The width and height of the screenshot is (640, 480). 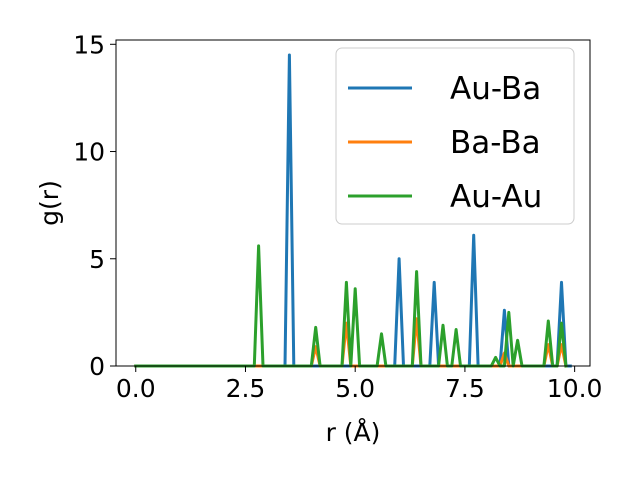 What do you see at coordinates (465, 388) in the screenshot?
I see `x-tick-label: 7.5` at bounding box center [465, 388].